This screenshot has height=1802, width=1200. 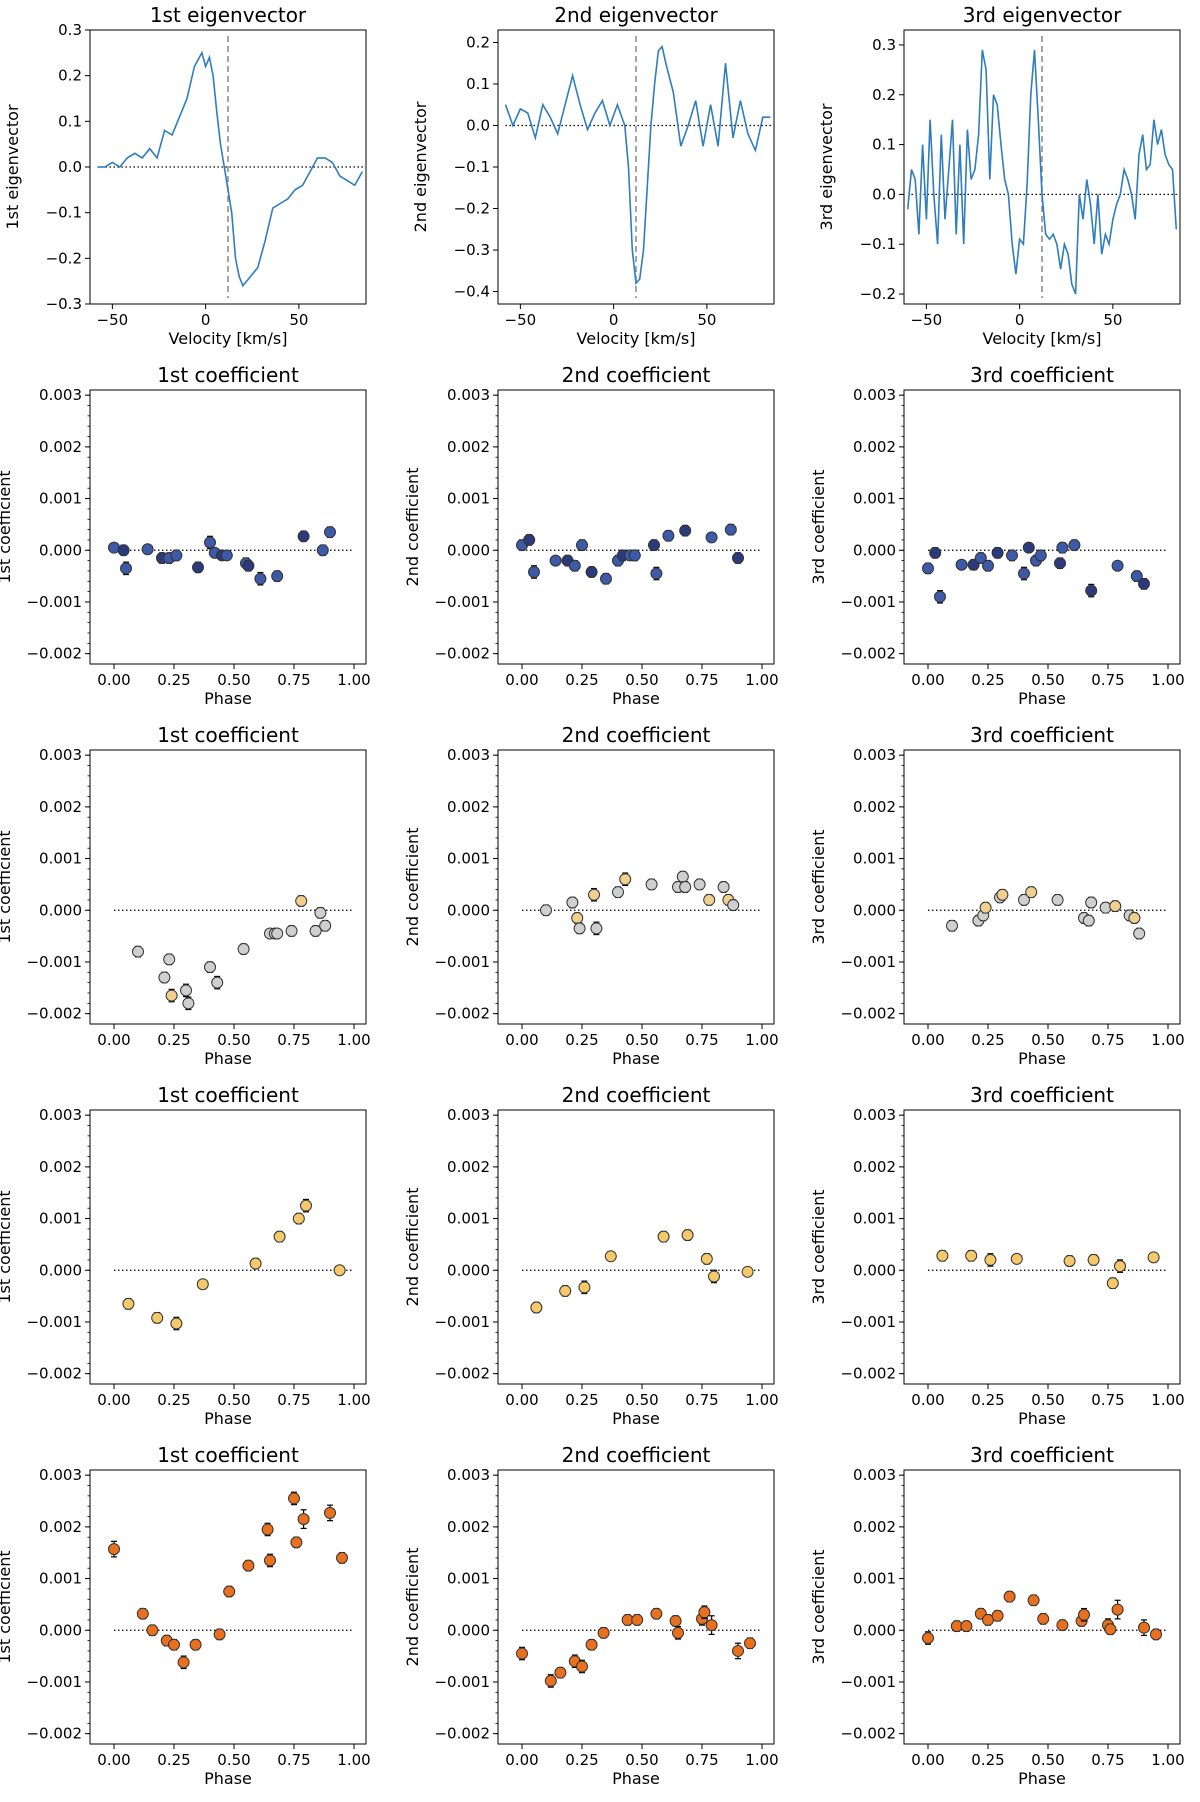 What do you see at coordinates (462, 1734) in the screenshot?
I see `y-tick-label: −0.002` at bounding box center [462, 1734].